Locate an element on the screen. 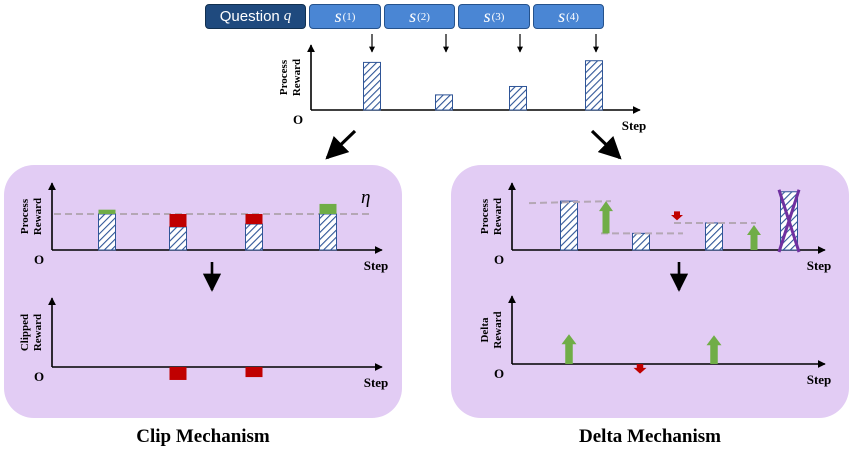 Image resolution: width=853 pixels, height=449 pixels. step-box-2: s (2) is located at coordinates (419, 16).